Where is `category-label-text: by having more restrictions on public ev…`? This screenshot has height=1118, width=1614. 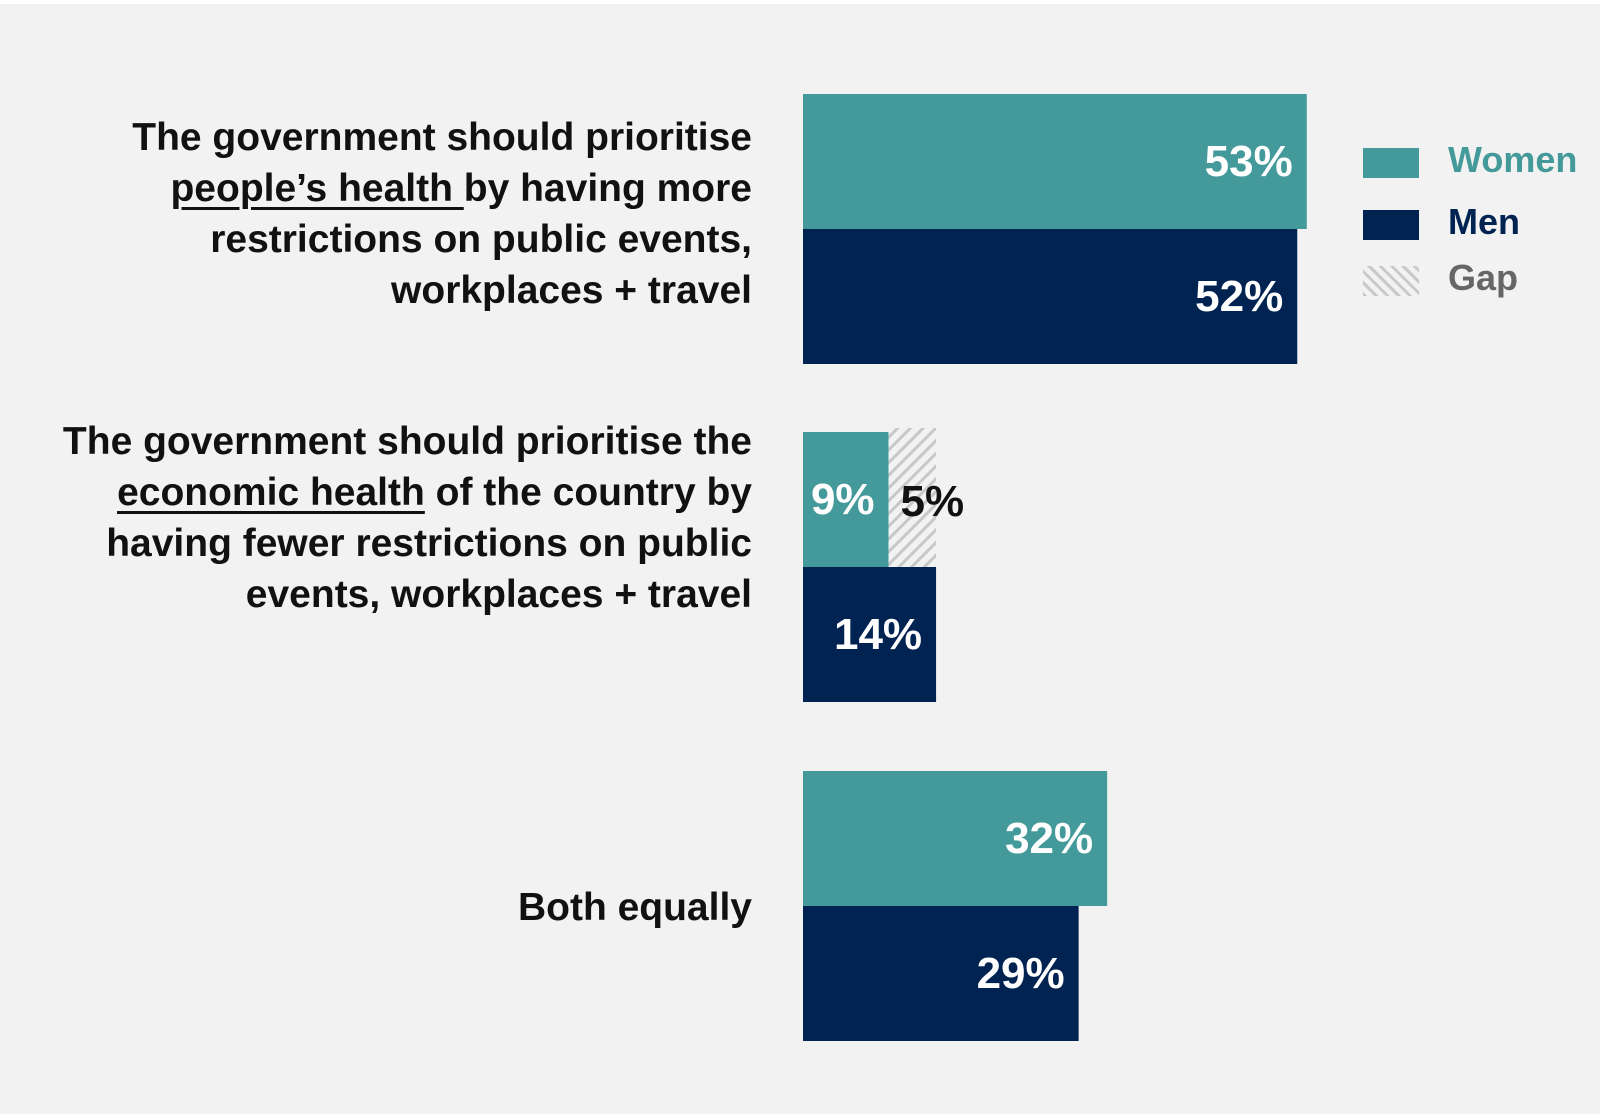
category-label-text: by having more restrictions on public ev… is located at coordinates (481, 239).